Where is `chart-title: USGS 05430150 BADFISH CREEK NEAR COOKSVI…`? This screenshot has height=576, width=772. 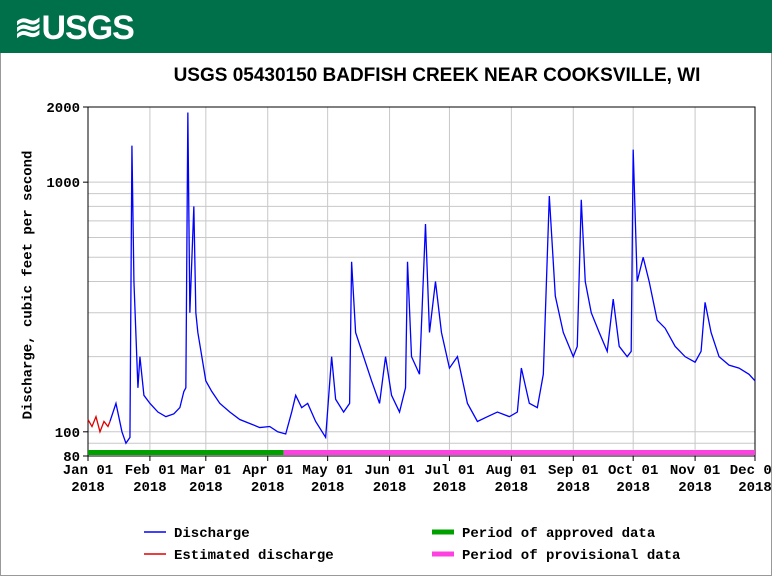 chart-title: USGS 05430150 BADFISH CREEK NEAR COOKSVI… is located at coordinates (437, 75).